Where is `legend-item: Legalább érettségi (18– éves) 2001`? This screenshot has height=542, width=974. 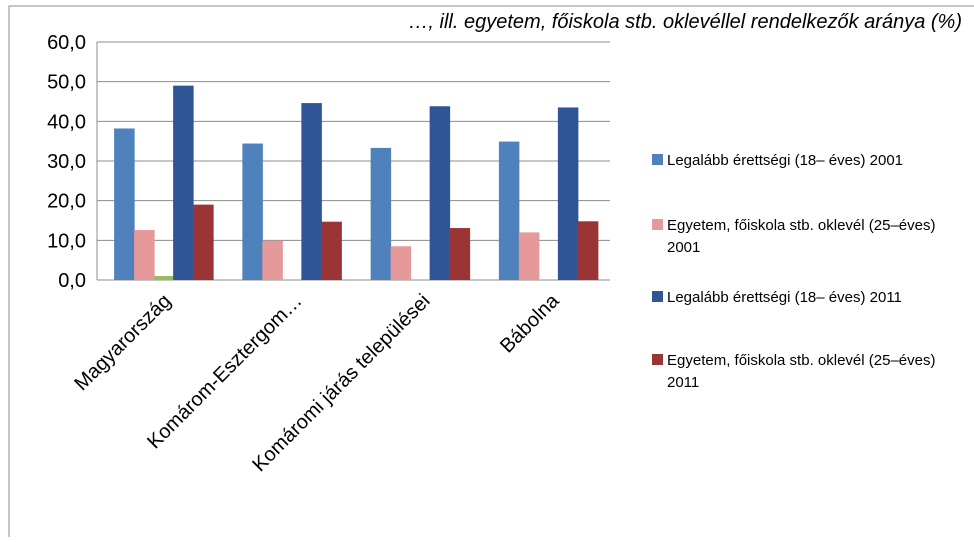 legend-item: Legalább érettségi (18– éves) 2001 is located at coordinates (809, 161).